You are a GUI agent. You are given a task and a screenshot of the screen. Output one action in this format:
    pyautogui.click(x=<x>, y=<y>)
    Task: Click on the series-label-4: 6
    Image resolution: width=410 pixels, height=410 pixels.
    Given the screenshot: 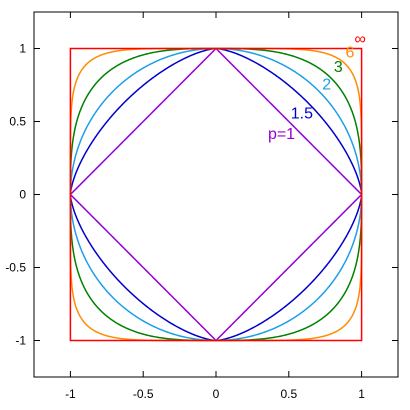 What is the action you would take?
    pyautogui.click(x=349, y=52)
    